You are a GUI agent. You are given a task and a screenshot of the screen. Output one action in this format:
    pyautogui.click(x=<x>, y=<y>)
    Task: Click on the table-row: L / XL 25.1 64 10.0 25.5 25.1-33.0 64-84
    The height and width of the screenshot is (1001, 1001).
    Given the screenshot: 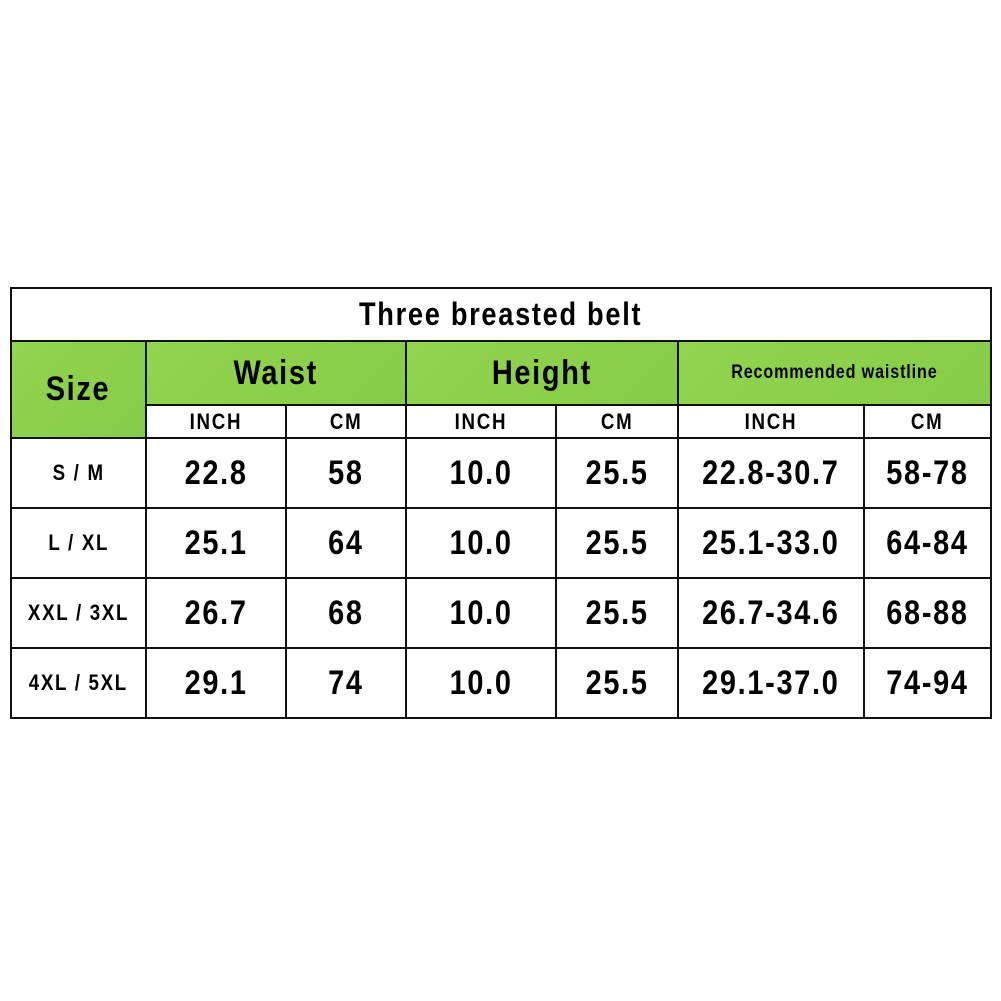 What is the action you would take?
    pyautogui.click(x=501, y=543)
    